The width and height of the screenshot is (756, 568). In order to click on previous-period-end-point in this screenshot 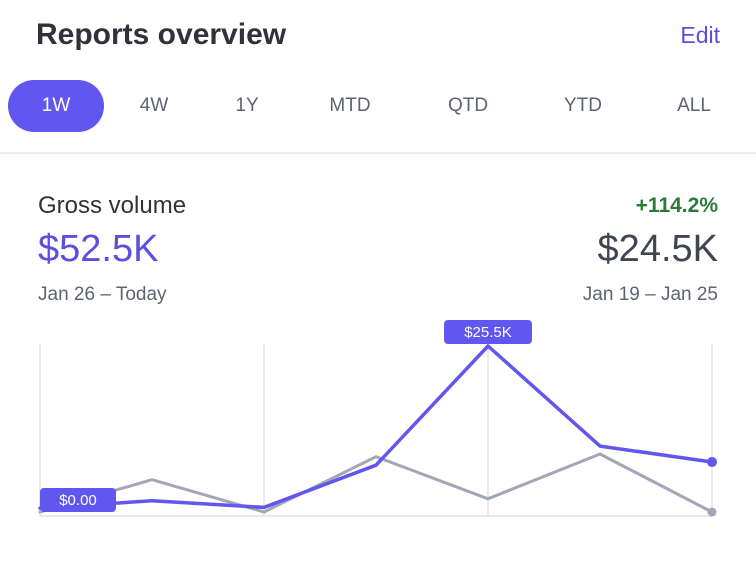, I will do `click(712, 512)`.